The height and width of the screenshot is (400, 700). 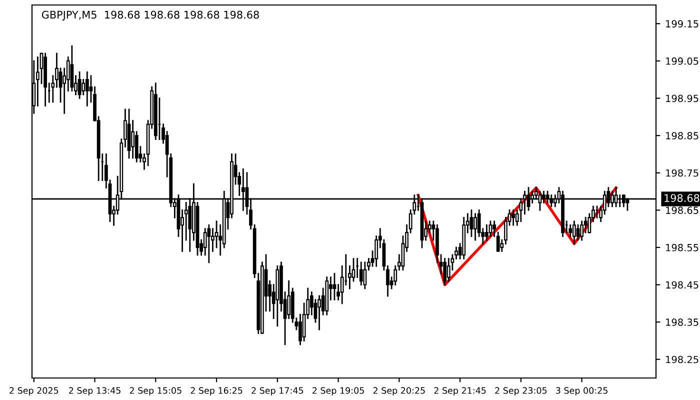 I want to click on x-tick-label: 2 Sep 19:05, so click(x=338, y=391).